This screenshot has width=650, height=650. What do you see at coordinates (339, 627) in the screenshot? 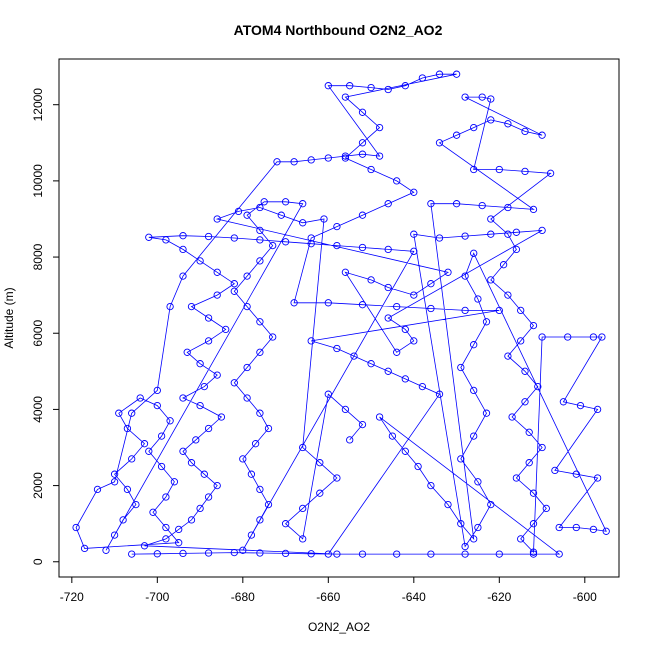
I see `x-axis-label: O2N2_AO2` at bounding box center [339, 627].